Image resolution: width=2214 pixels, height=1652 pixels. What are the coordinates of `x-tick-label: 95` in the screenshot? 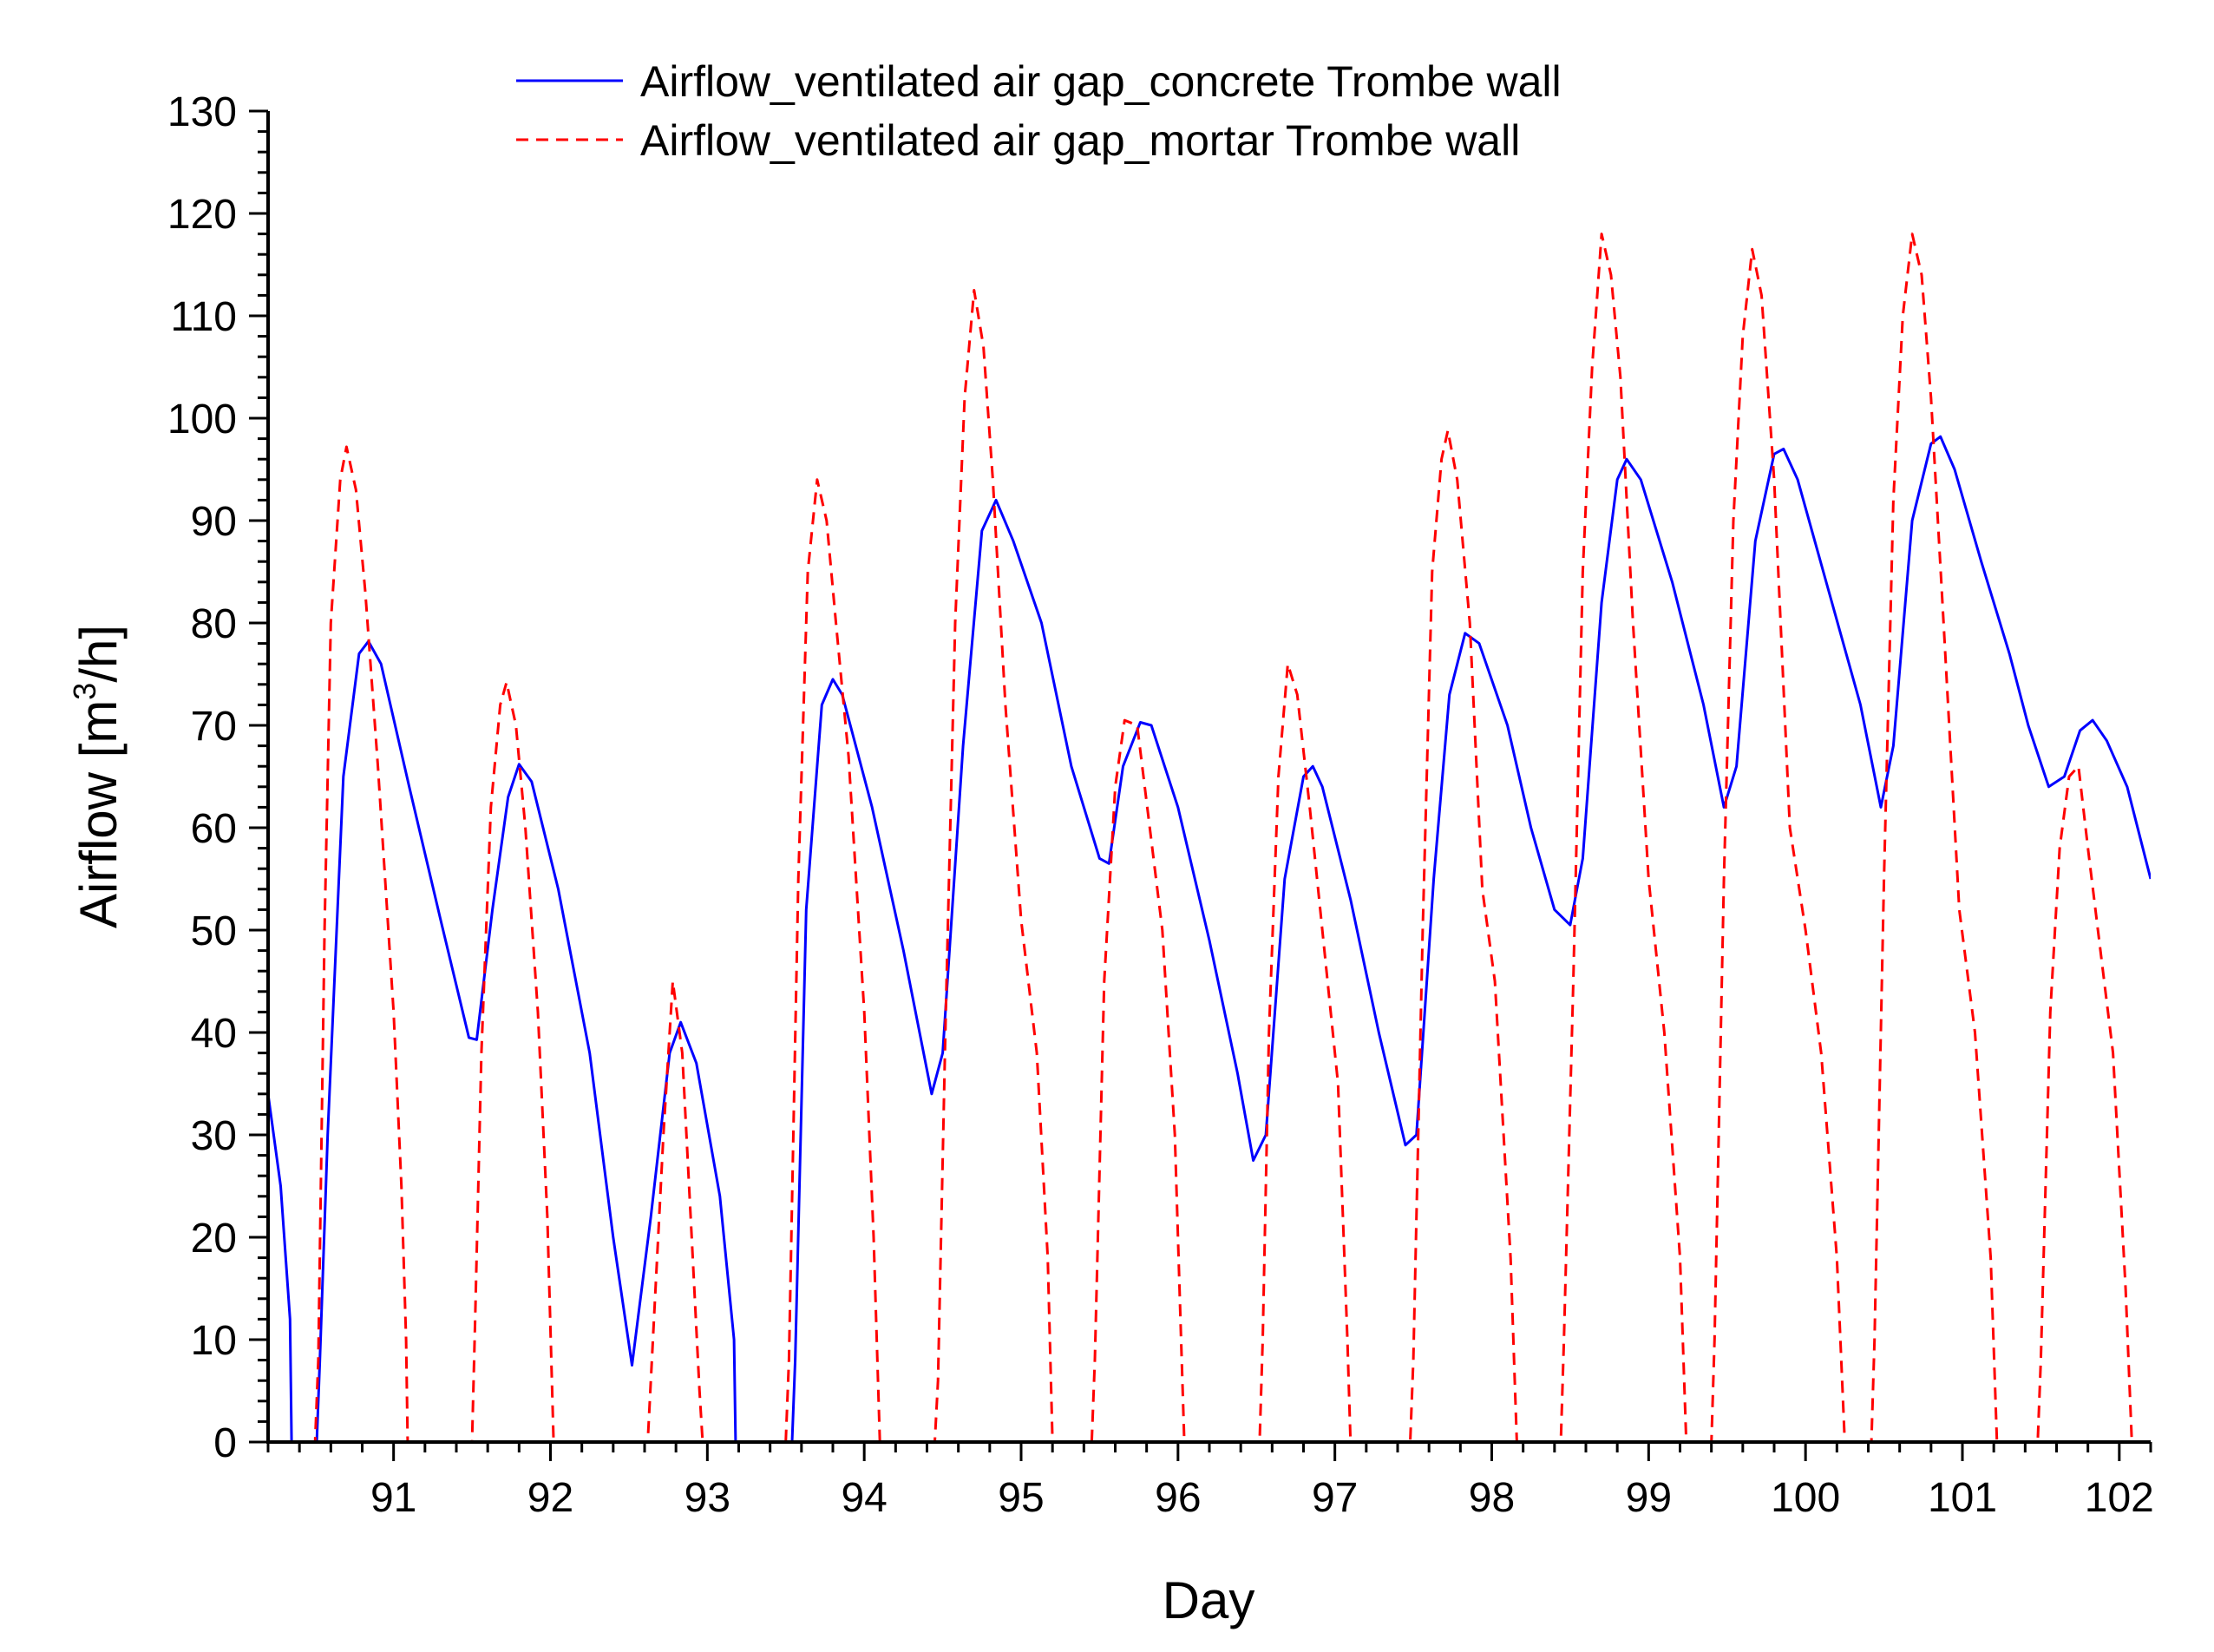 It's located at (1021, 1498).